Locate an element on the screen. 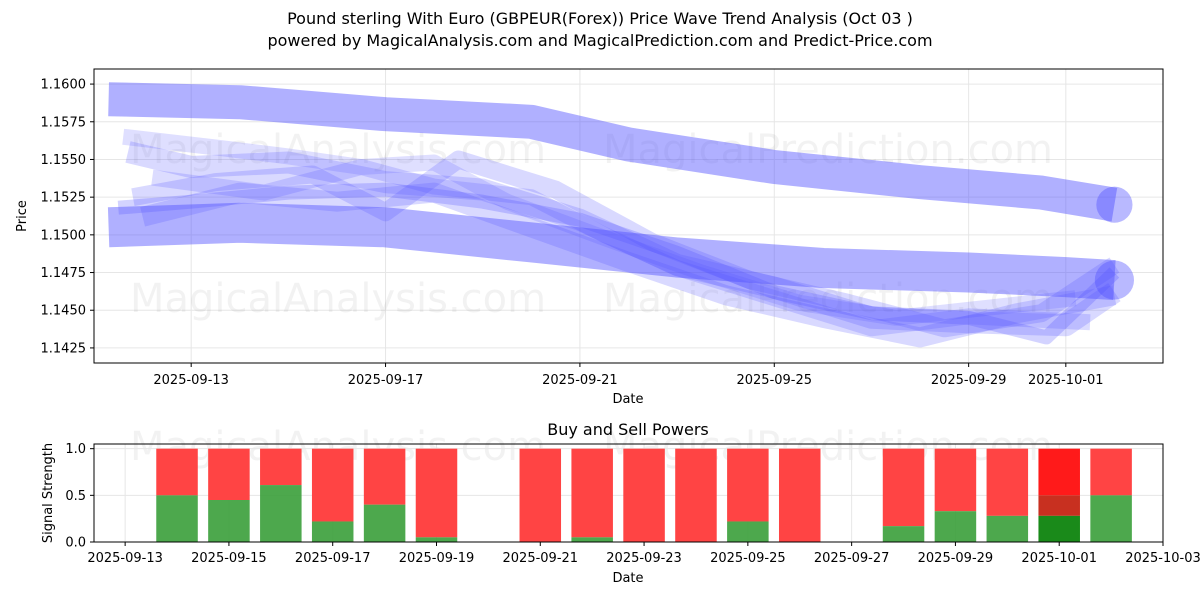 The width and height of the screenshot is (1200, 600). subplot-title: Buy and Sell Powers is located at coordinates (628, 429).